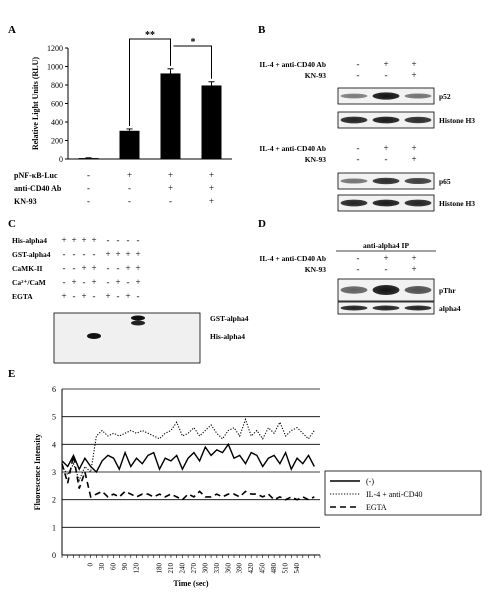 The width and height of the screenshot is (488, 601). I want to click on x-tick-label: 330, so click(217, 568).